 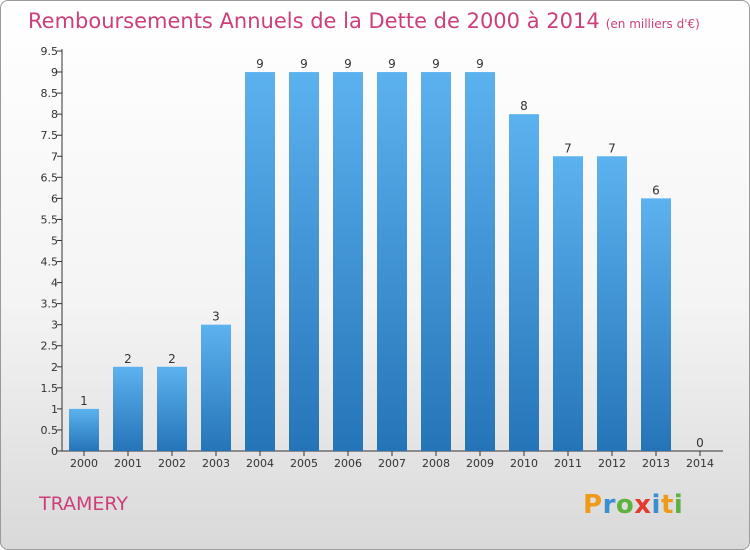 I want to click on bar-2013, so click(x=656, y=324).